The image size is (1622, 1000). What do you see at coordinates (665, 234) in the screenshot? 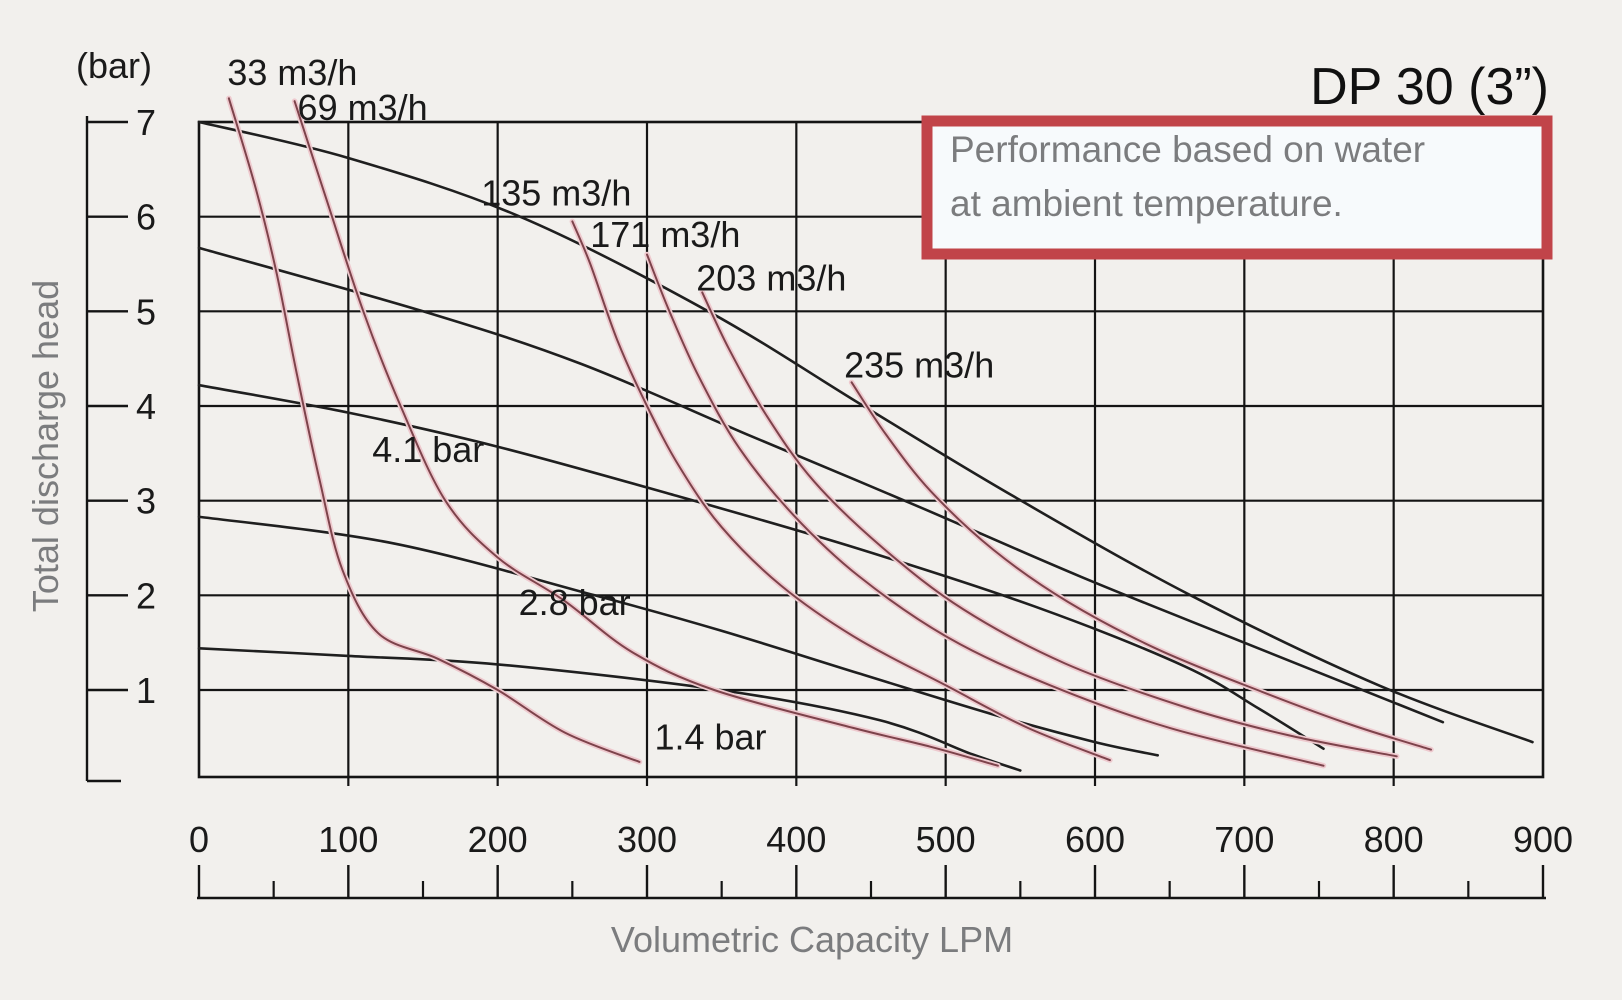
I see `curve-label-consumption-171: 171 m3/h` at bounding box center [665, 234].